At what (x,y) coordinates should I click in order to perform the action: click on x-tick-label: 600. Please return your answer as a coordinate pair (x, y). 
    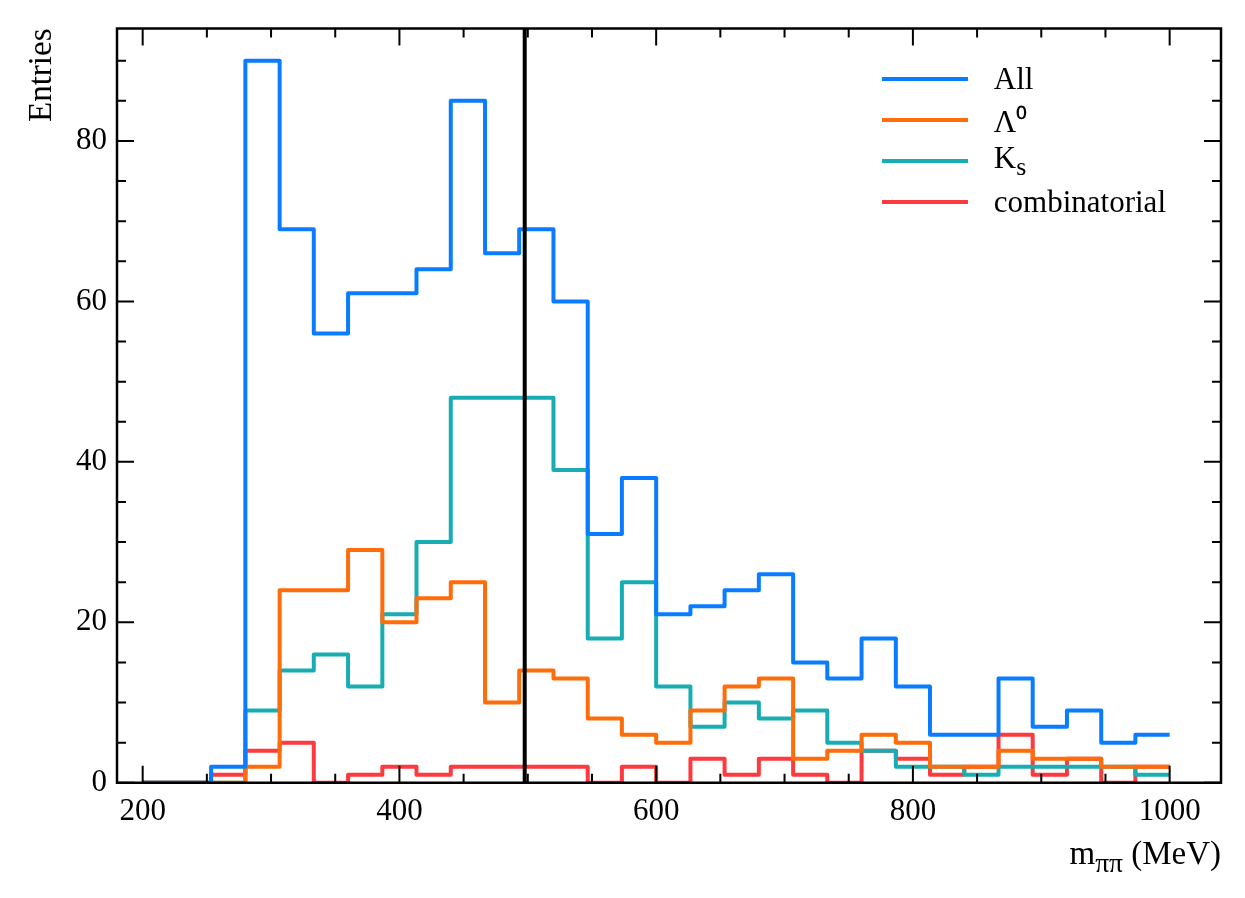
    Looking at the image, I should click on (656, 809).